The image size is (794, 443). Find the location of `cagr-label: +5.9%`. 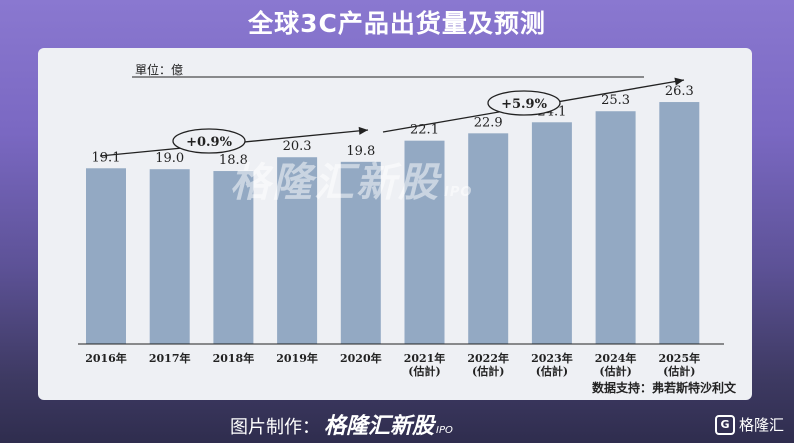

cagr-label: +5.9% is located at coordinates (524, 104).